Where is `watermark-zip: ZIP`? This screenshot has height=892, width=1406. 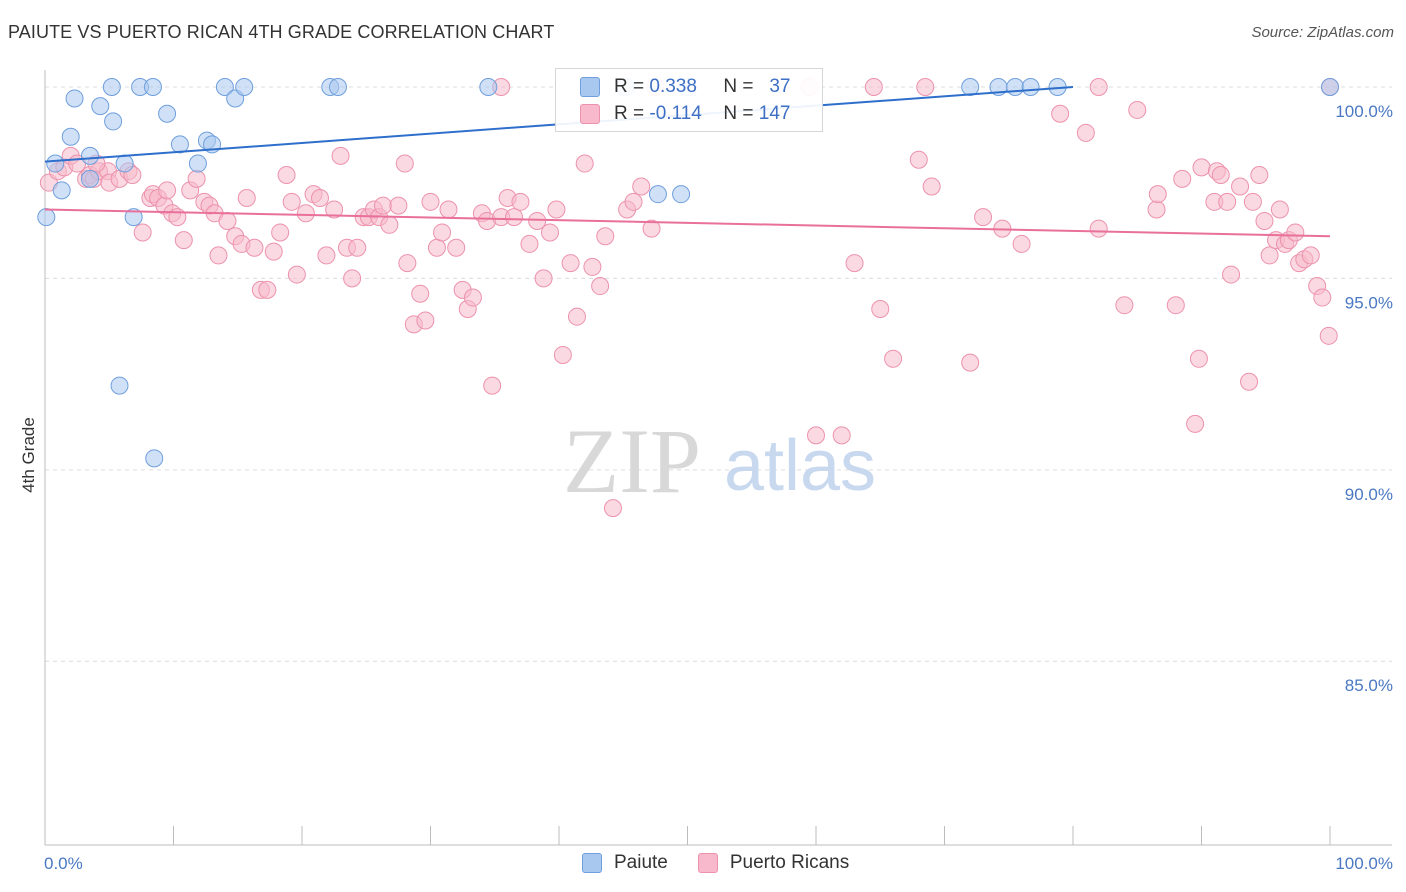
watermark-zip: ZIP is located at coordinates (632, 461).